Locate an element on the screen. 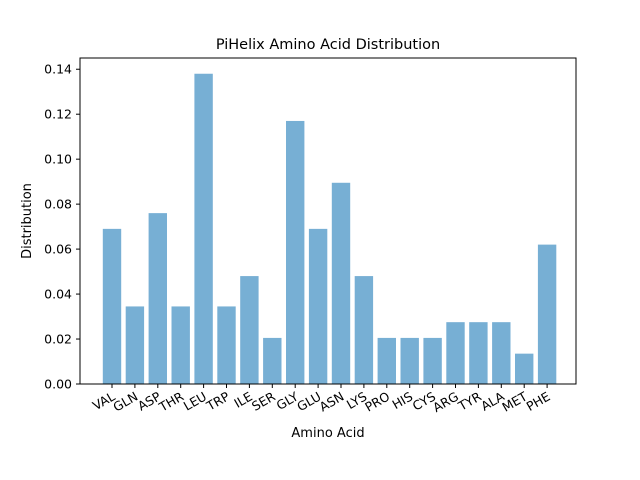 Image resolution: width=640 pixels, height=480 pixels. bar-asp is located at coordinates (157, 298).